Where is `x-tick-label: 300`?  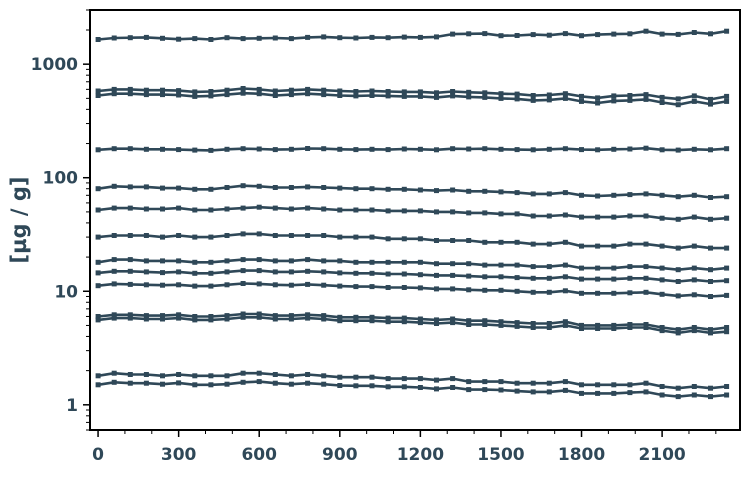 x-tick-label: 300 is located at coordinates (179, 455).